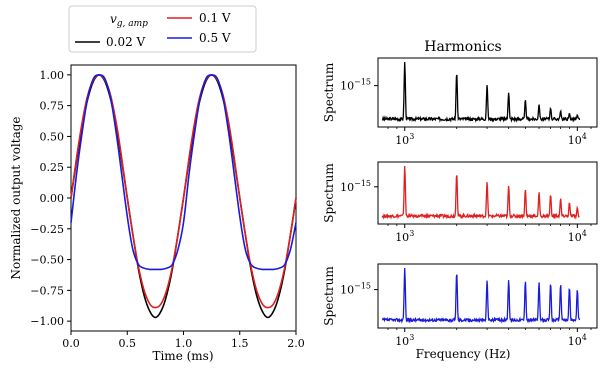 The image size is (602, 370). I want to click on y-tick-label: −0.50, so click(47, 260).